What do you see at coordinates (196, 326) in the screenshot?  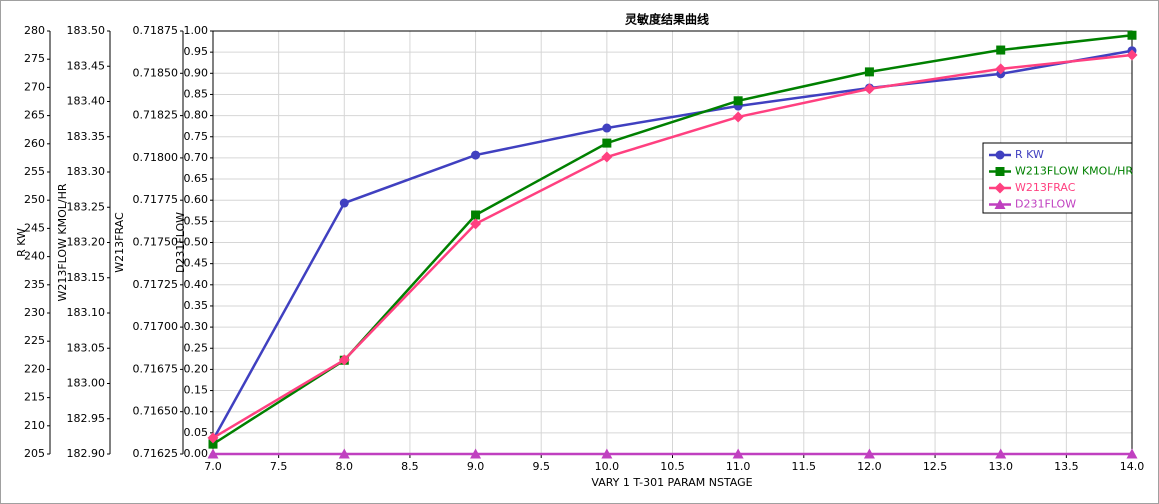 I see `y-tick-label: 0.30` at bounding box center [196, 326].